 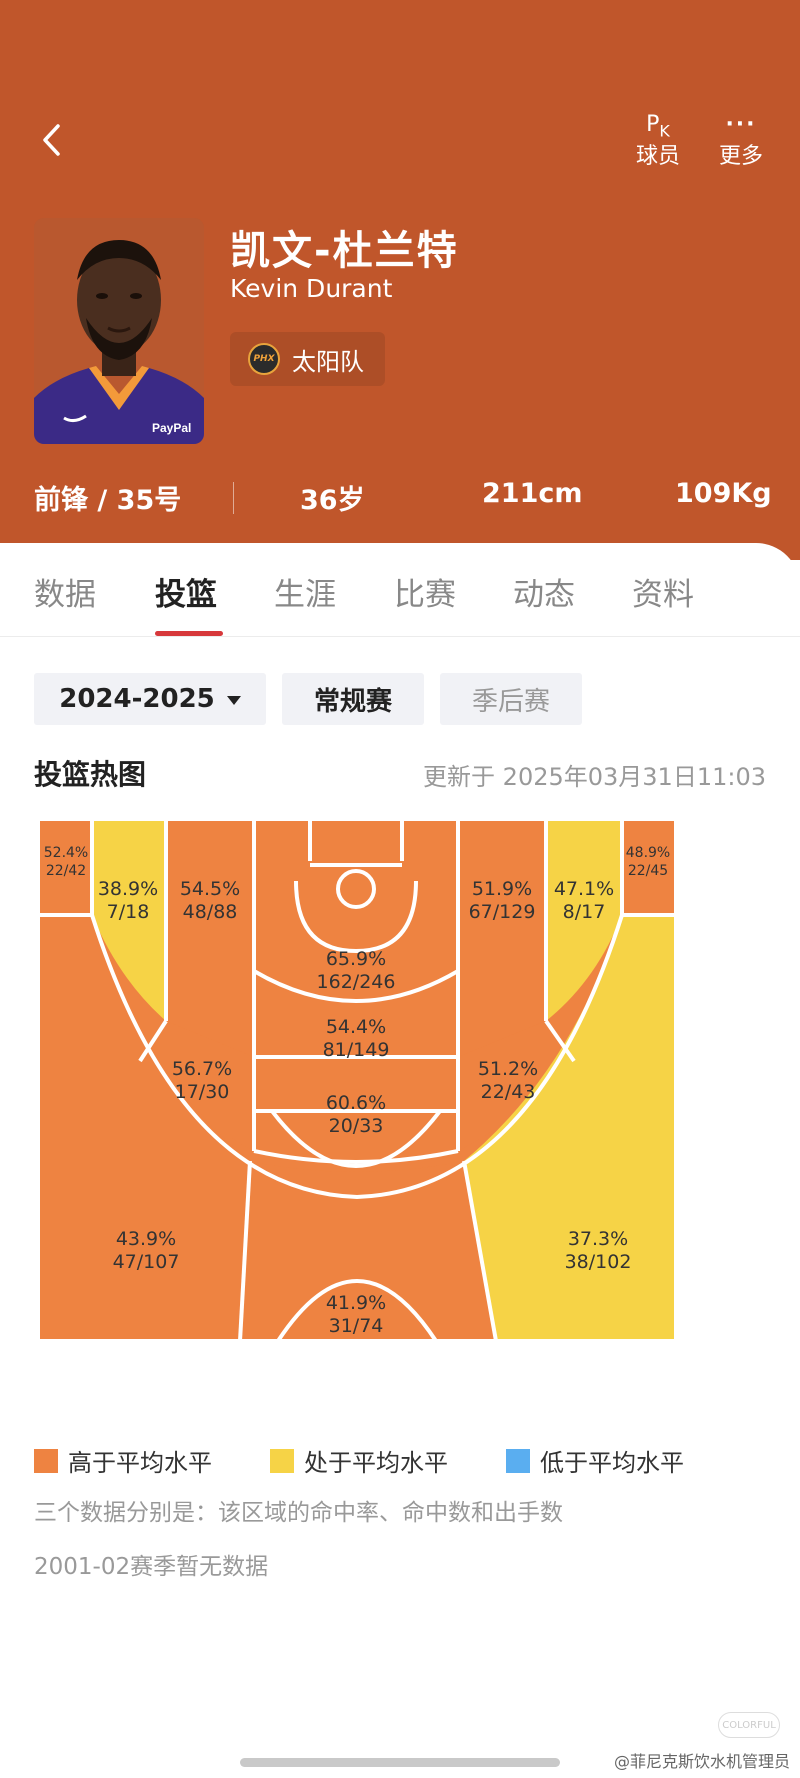 What do you see at coordinates (400, 1762) in the screenshot?
I see `home-indicator` at bounding box center [400, 1762].